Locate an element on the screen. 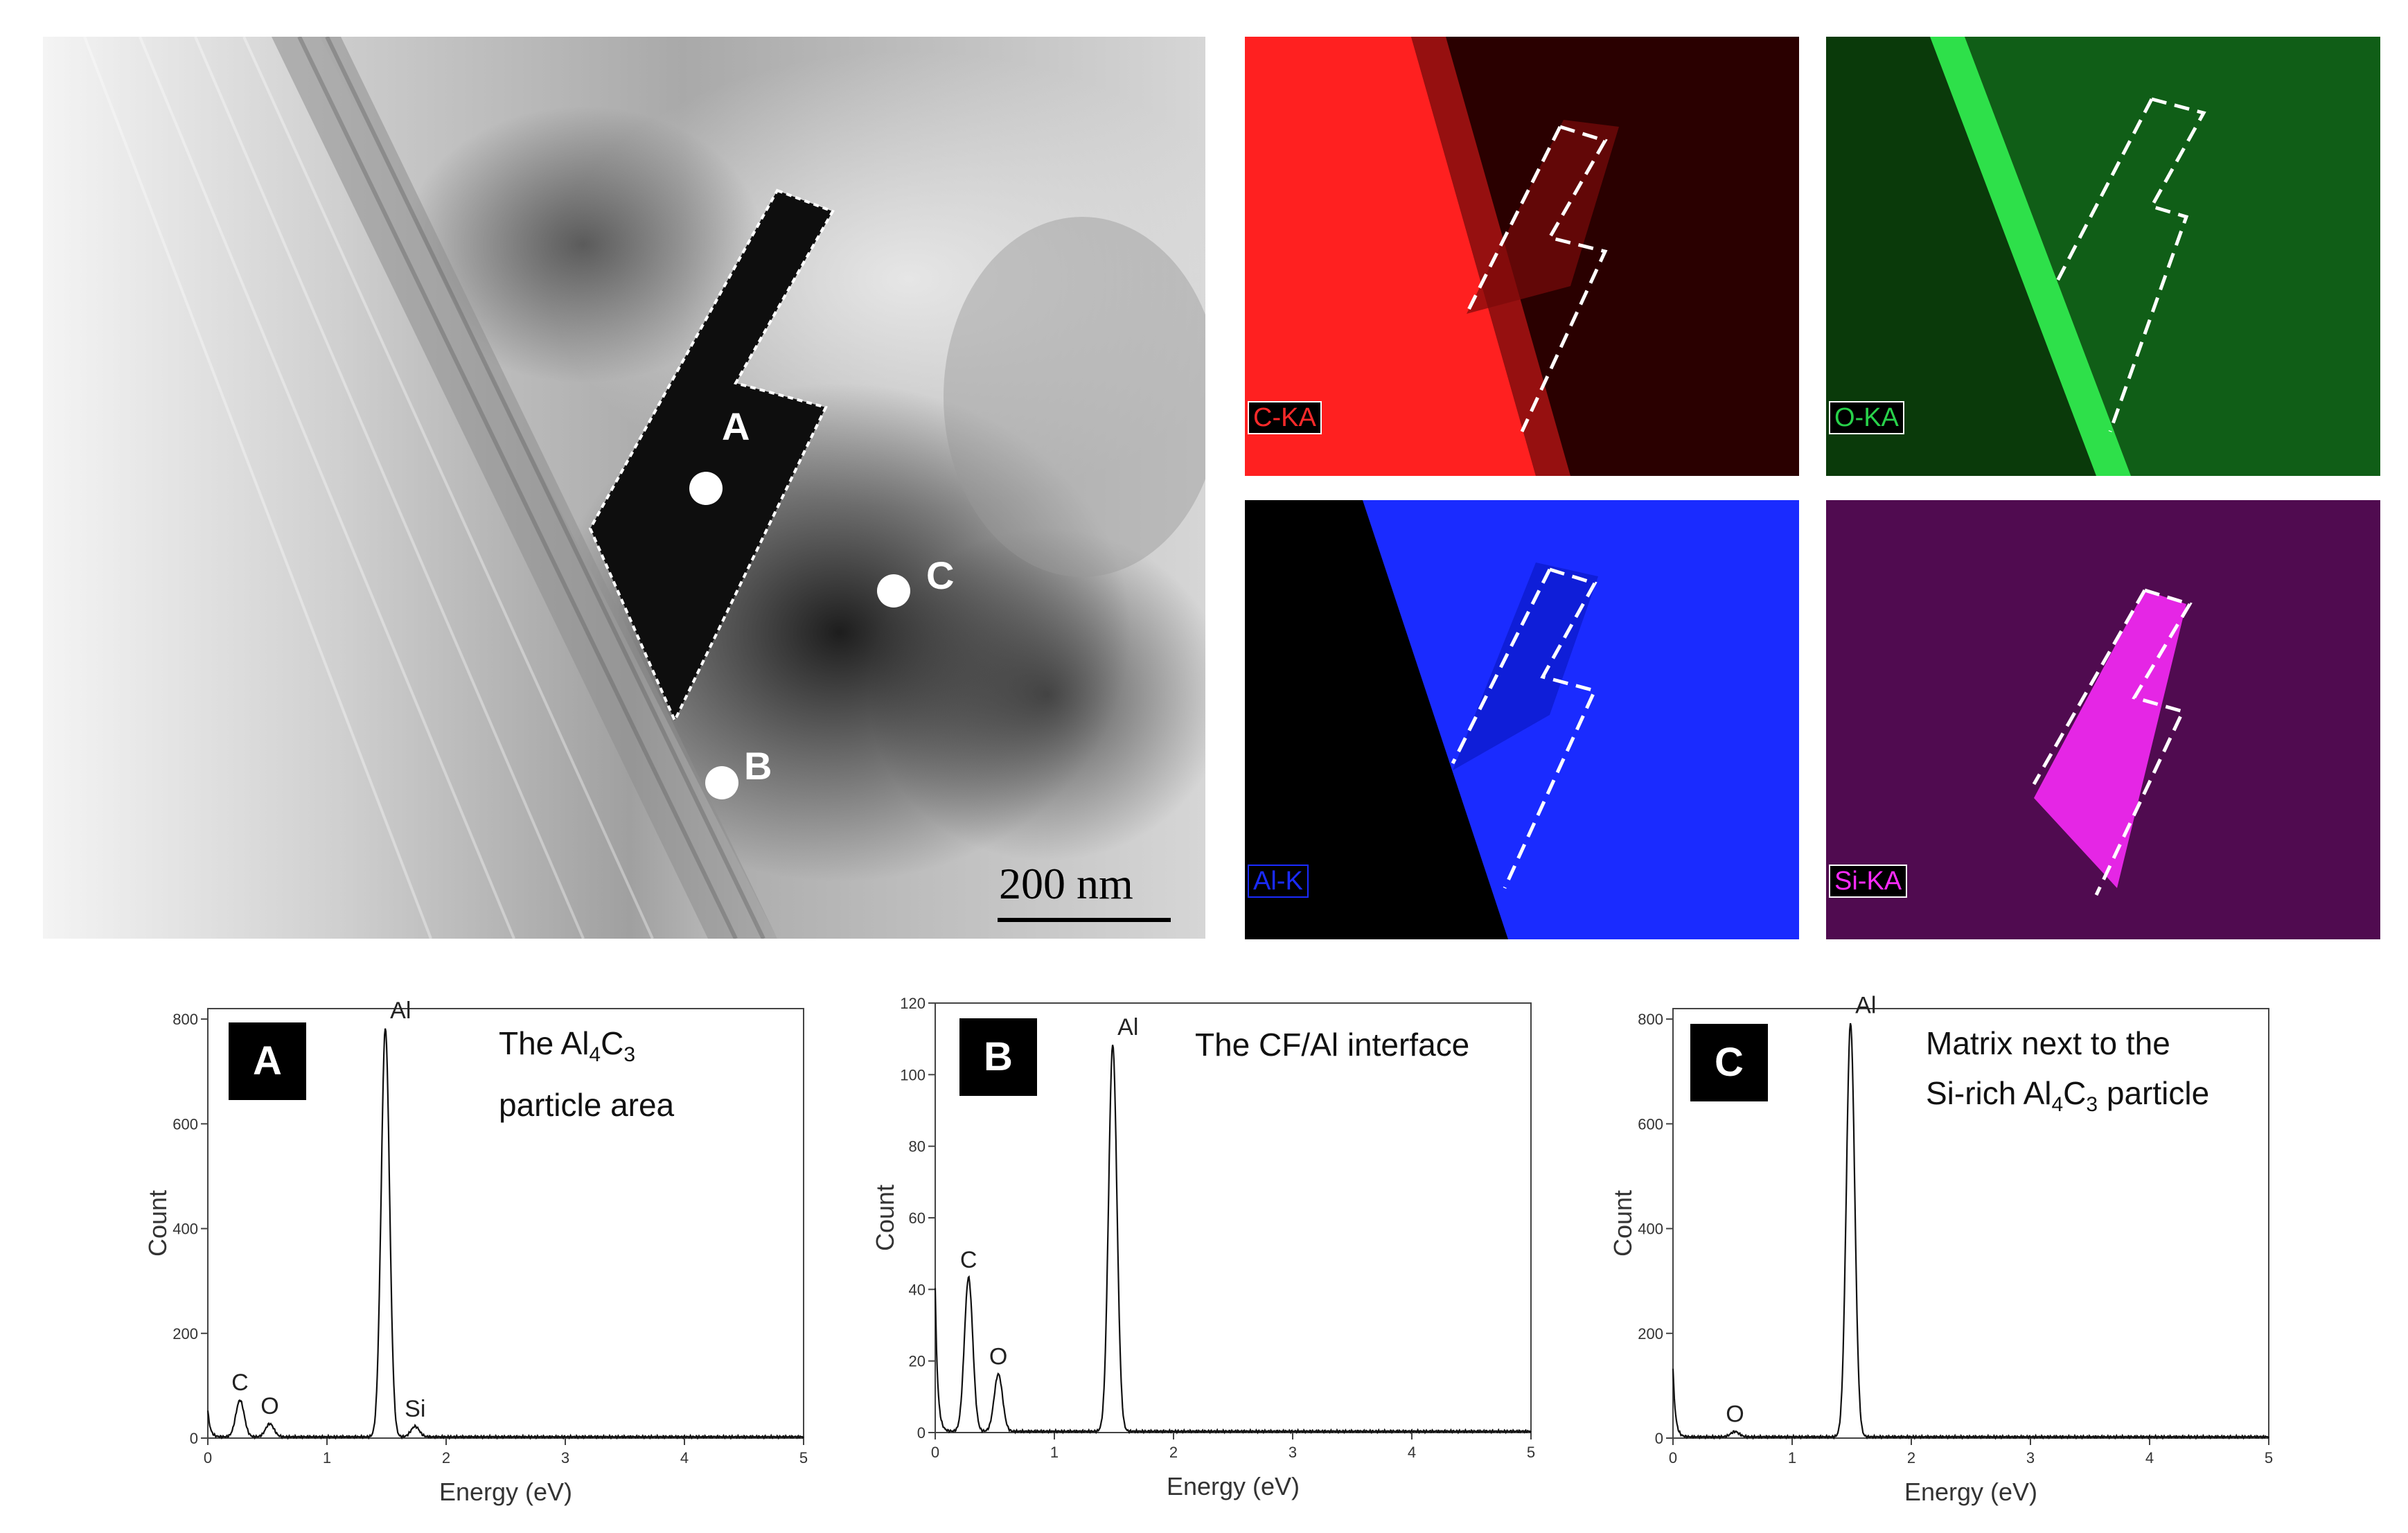  scale-bar-label: 200 nm is located at coordinates (1066, 883).